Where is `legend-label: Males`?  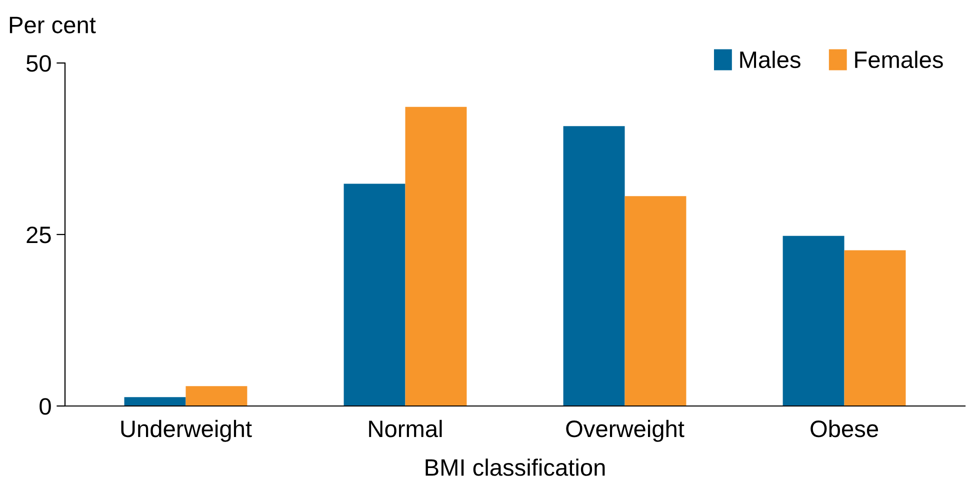 legend-label: Males is located at coordinates (770, 59).